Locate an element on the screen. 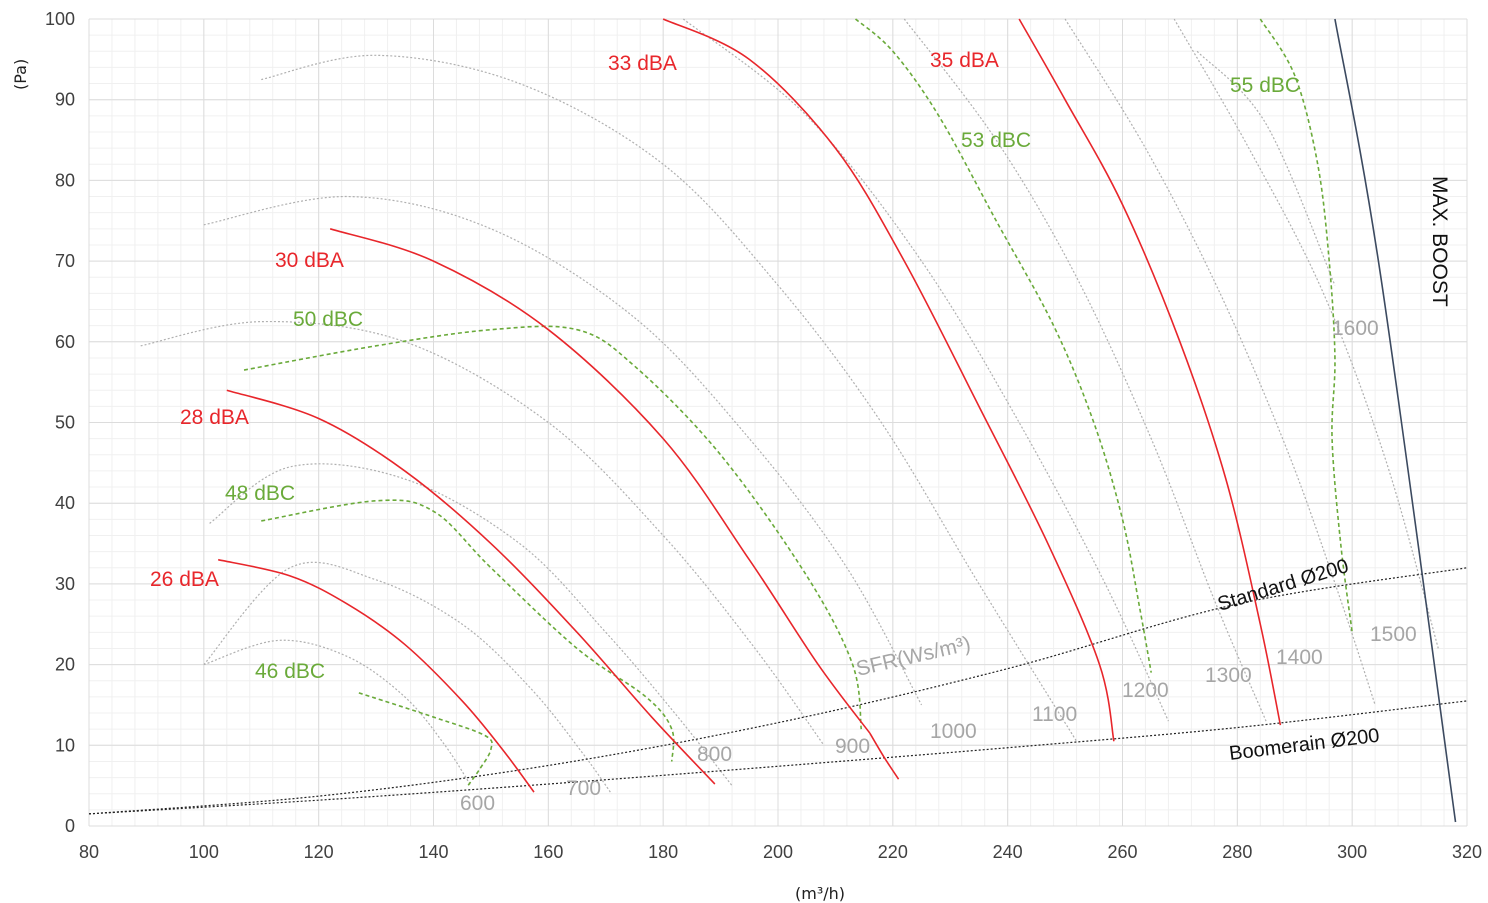  y-tick-label: 70 is located at coordinates (65, 261).